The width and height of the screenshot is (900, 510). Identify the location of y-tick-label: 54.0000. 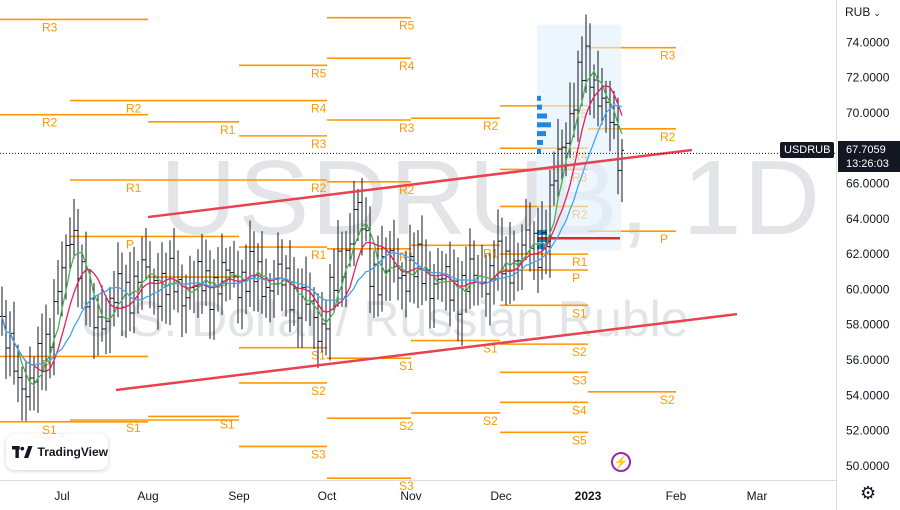
(868, 395).